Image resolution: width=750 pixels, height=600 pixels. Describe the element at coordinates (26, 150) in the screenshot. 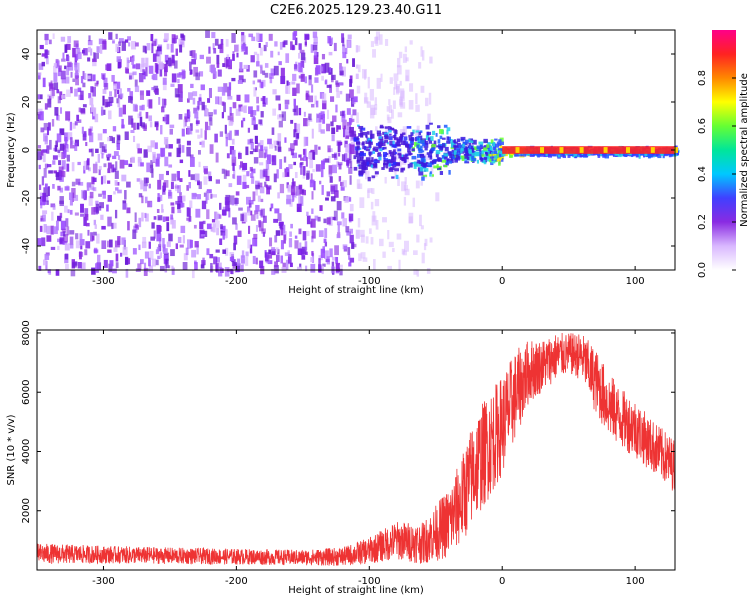

I see `y-tick-label: 0` at that location.